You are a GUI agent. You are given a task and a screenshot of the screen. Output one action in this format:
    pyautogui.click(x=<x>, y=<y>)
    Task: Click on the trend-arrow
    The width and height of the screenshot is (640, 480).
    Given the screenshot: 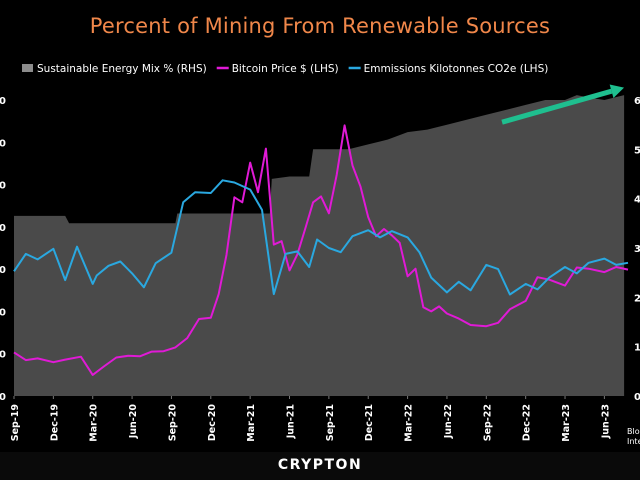 What is the action you would take?
    pyautogui.click(x=563, y=104)
    